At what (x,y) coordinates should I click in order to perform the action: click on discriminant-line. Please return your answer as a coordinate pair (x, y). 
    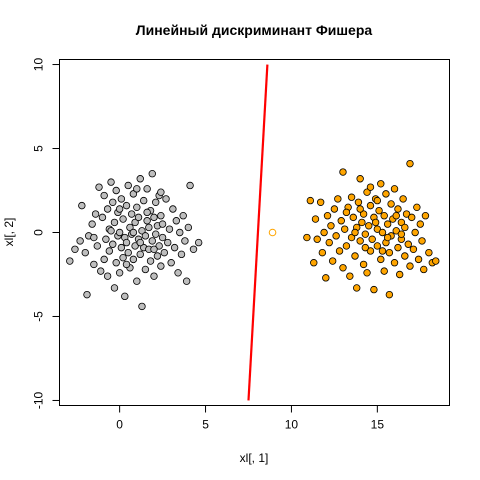
    Looking at the image, I should click on (258, 232).